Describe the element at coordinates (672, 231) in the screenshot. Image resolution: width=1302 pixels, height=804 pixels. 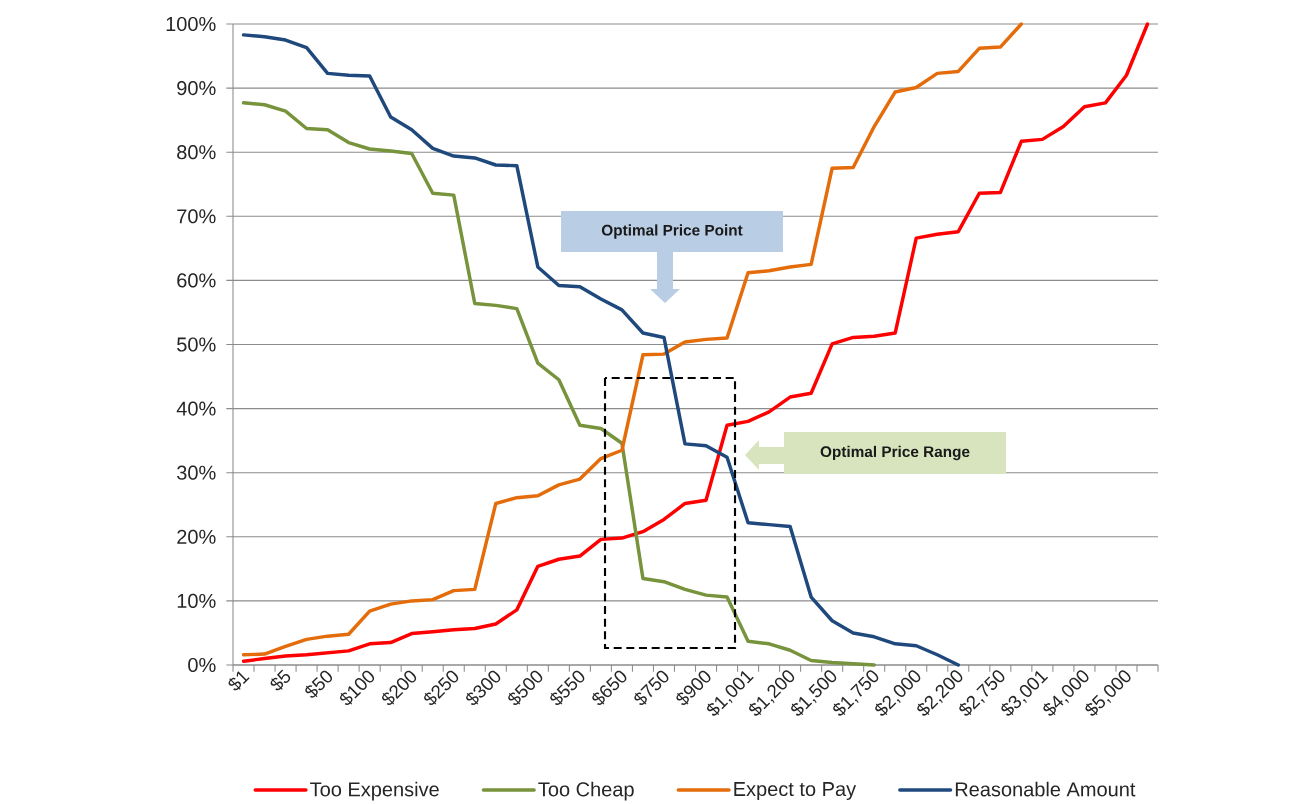
I see `annotation: Optimal Price Point` at that location.